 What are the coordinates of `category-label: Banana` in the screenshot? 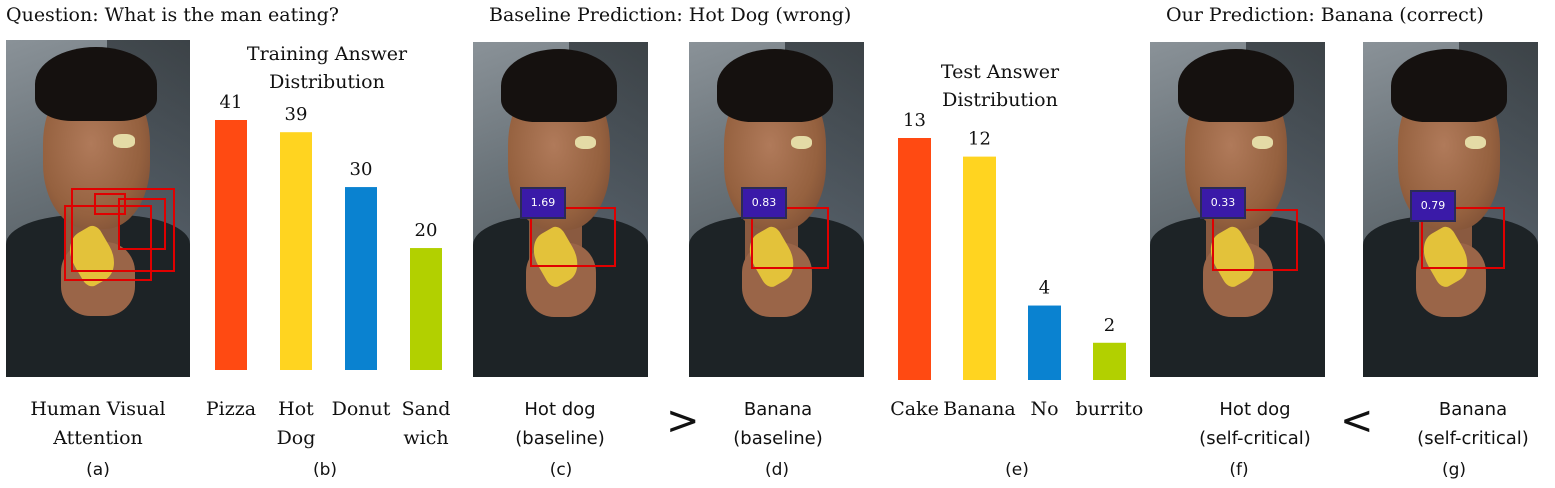 It's located at (979, 409).